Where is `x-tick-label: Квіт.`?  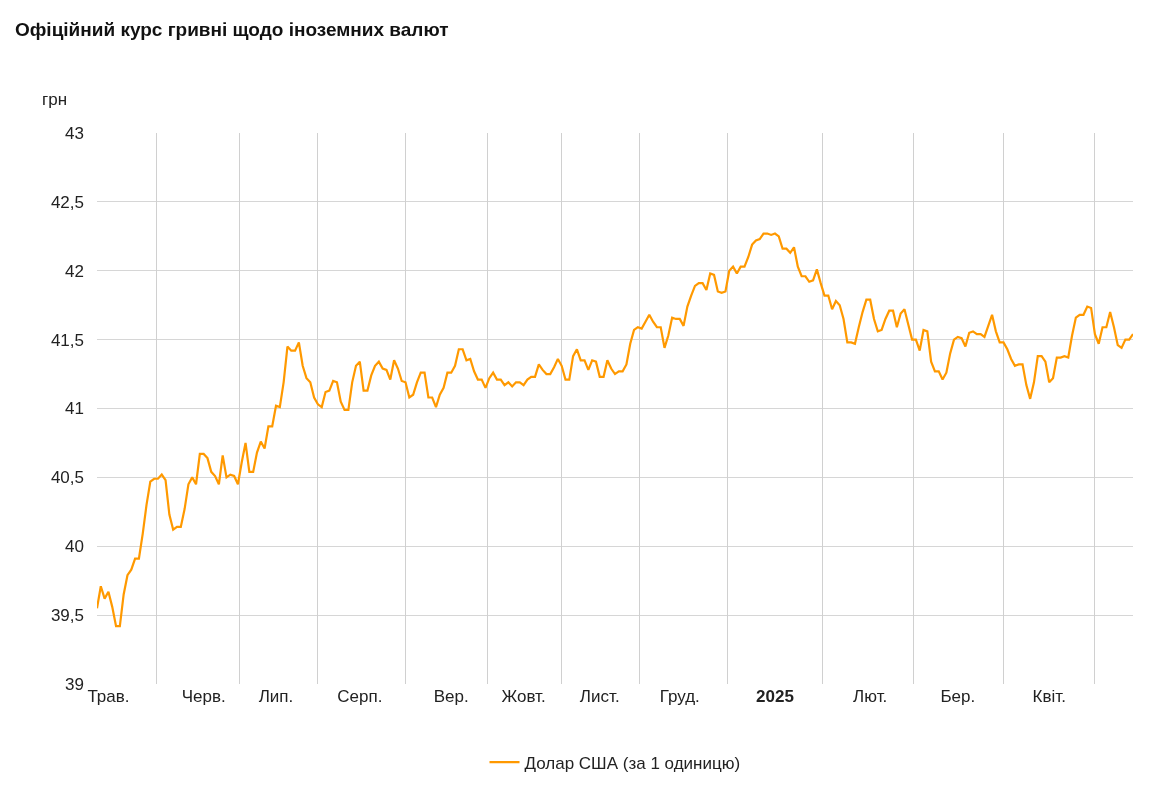 x-tick-label: Квіт. is located at coordinates (1049, 696).